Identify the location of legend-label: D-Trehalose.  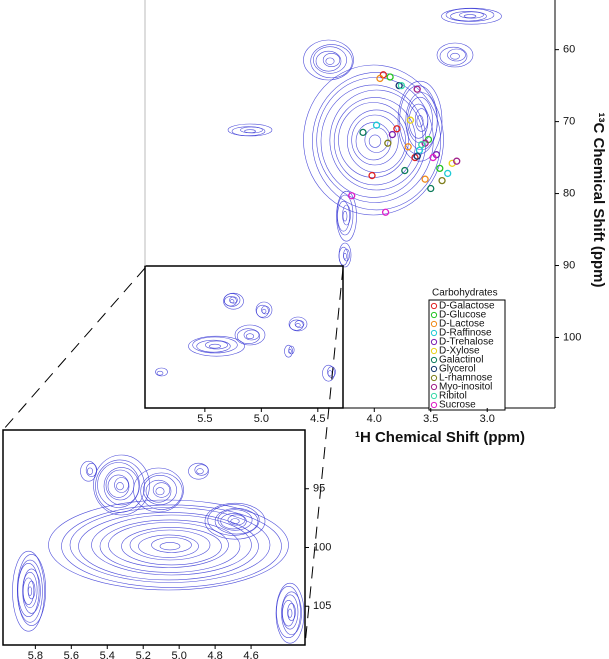
(466, 342).